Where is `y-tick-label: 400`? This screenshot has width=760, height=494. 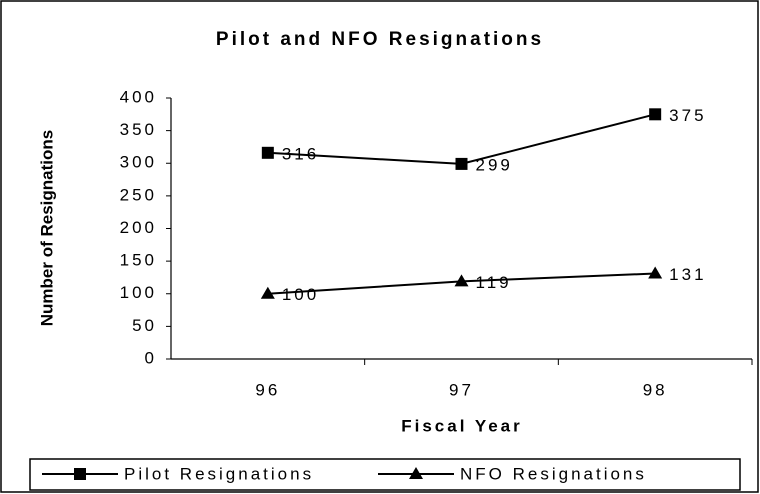
y-tick-label: 400 is located at coordinates (138, 96).